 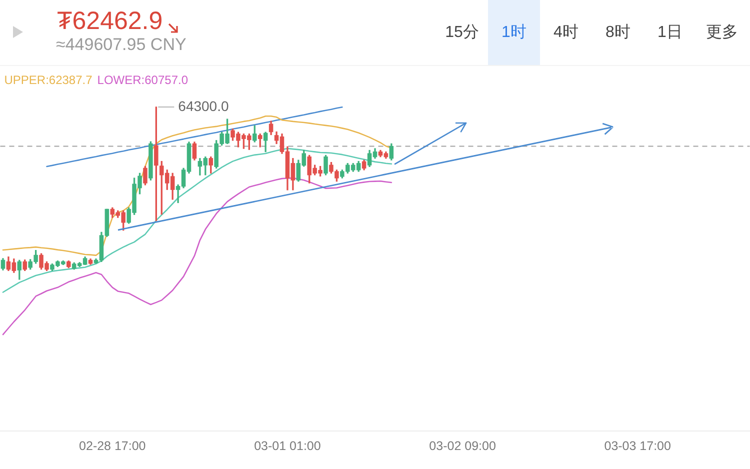 I want to click on tab: 更多, so click(x=722, y=32).